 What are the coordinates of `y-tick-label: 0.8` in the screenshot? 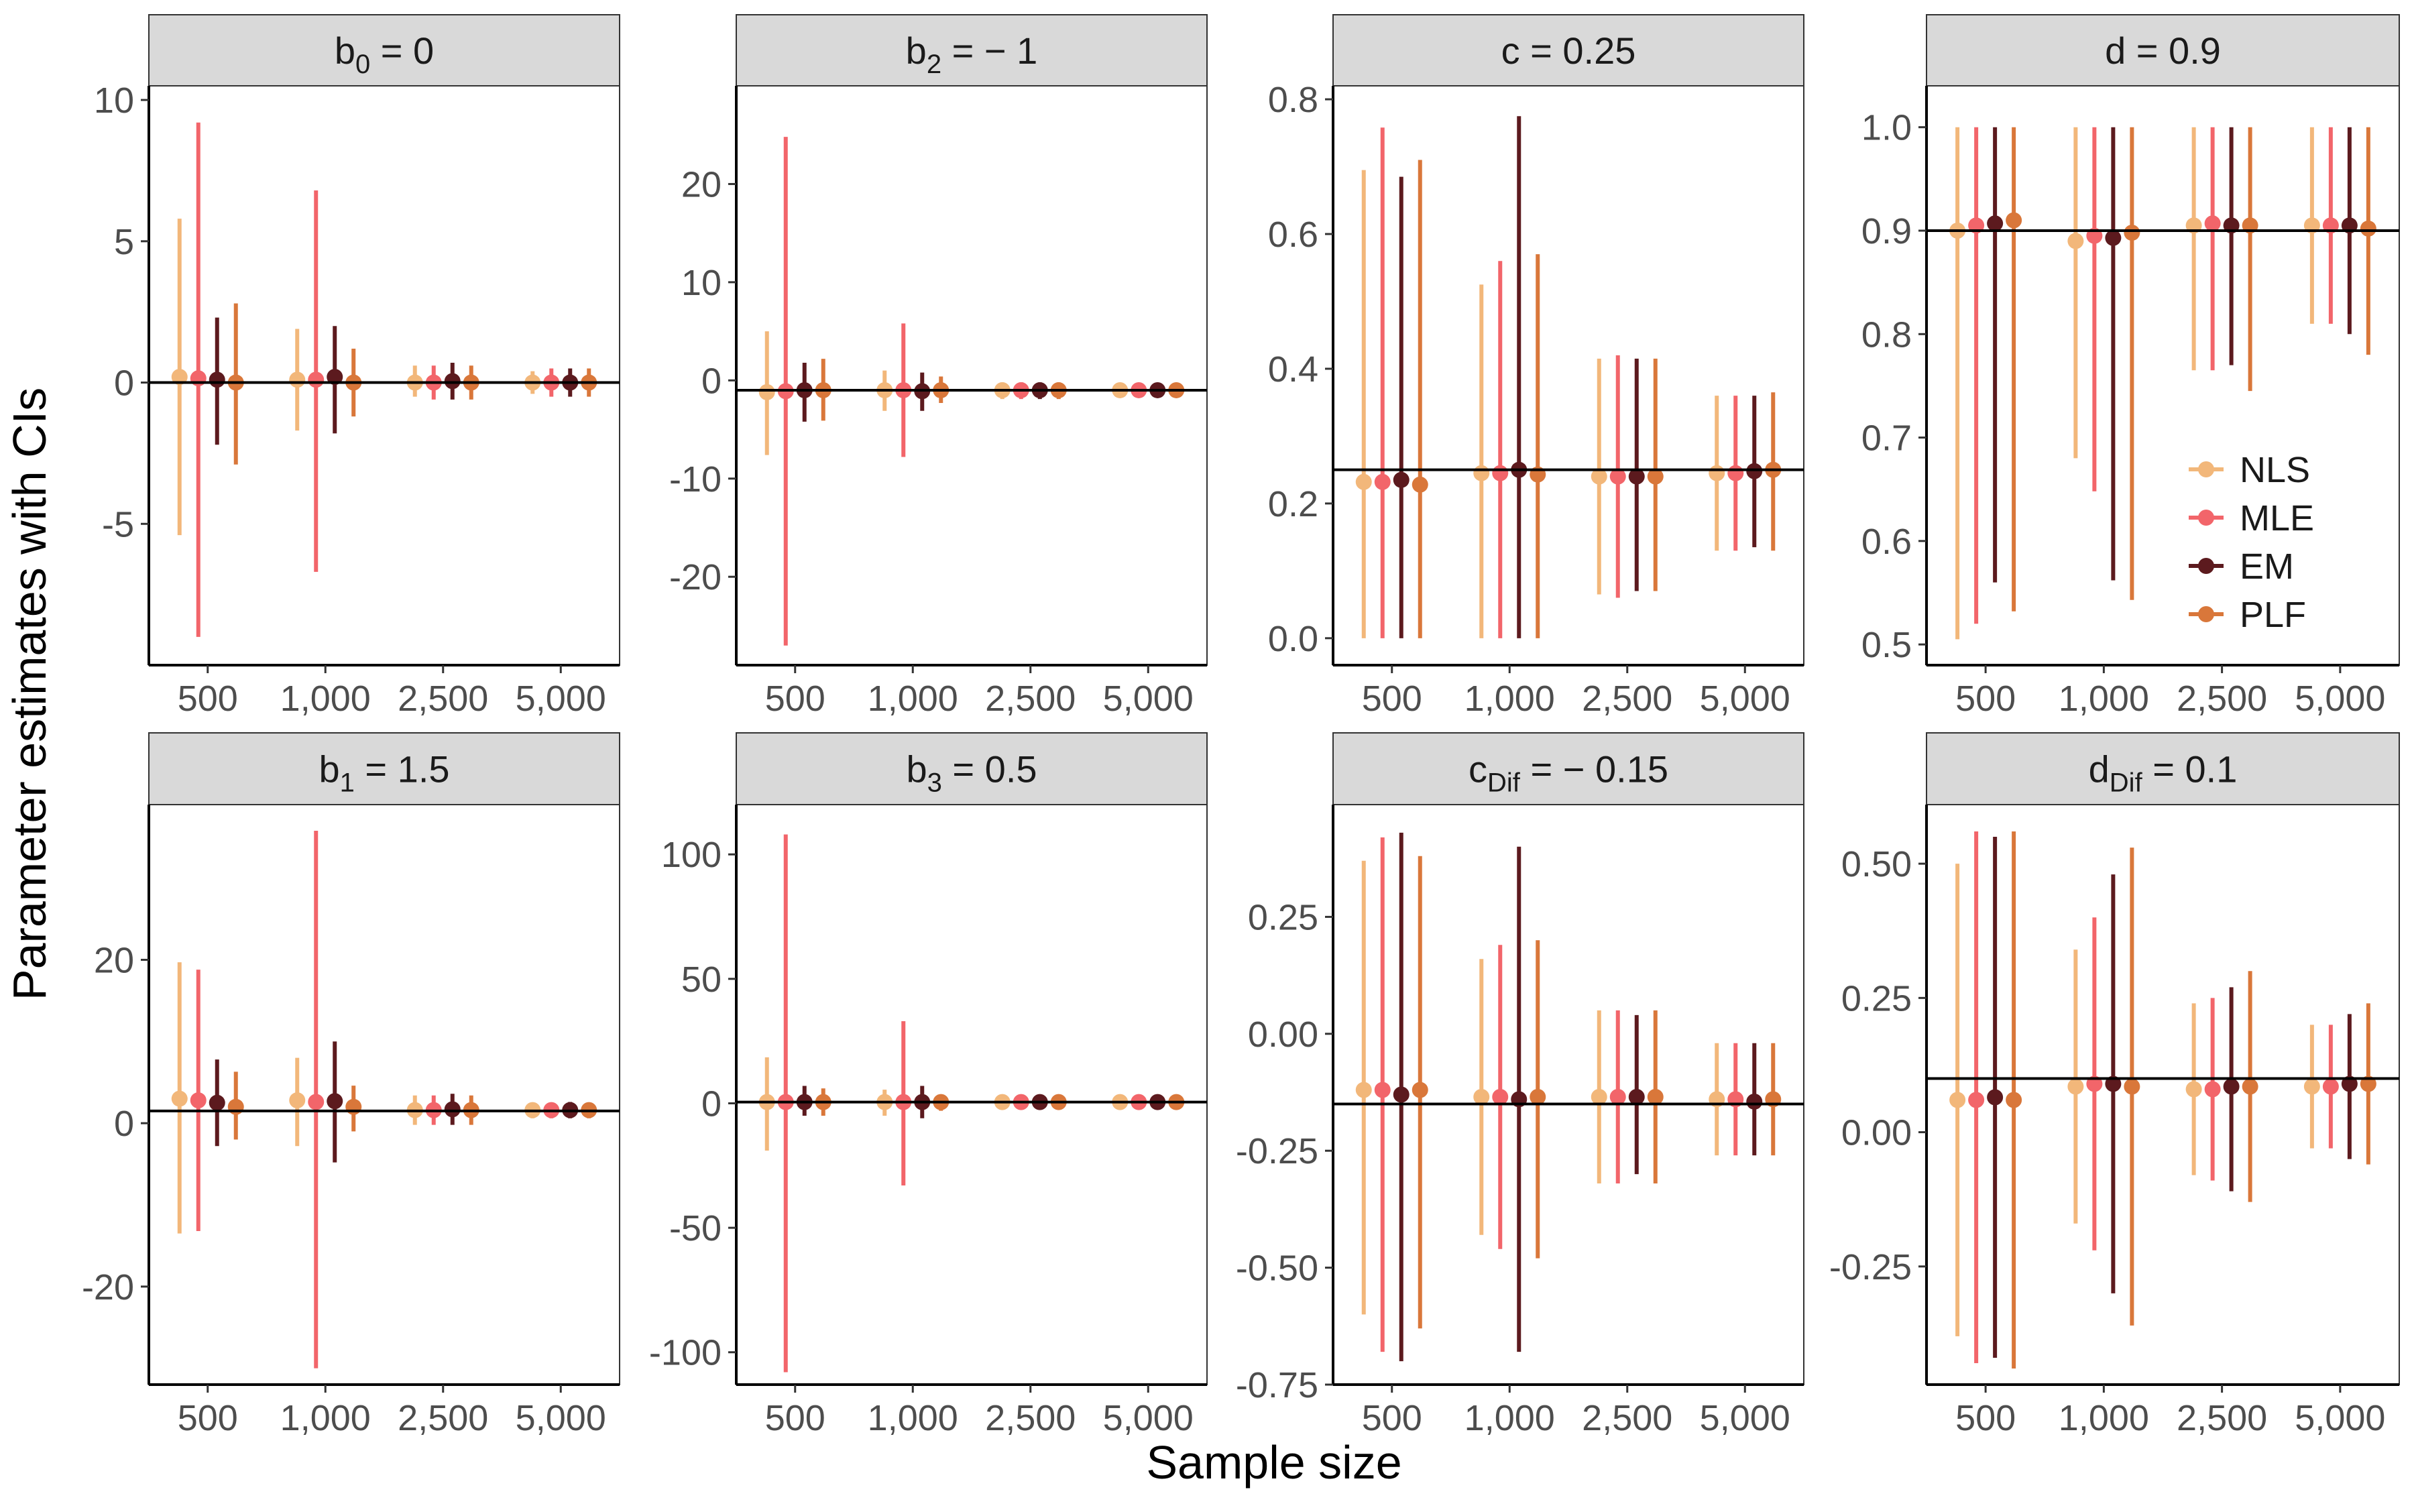 It's located at (1886, 334).